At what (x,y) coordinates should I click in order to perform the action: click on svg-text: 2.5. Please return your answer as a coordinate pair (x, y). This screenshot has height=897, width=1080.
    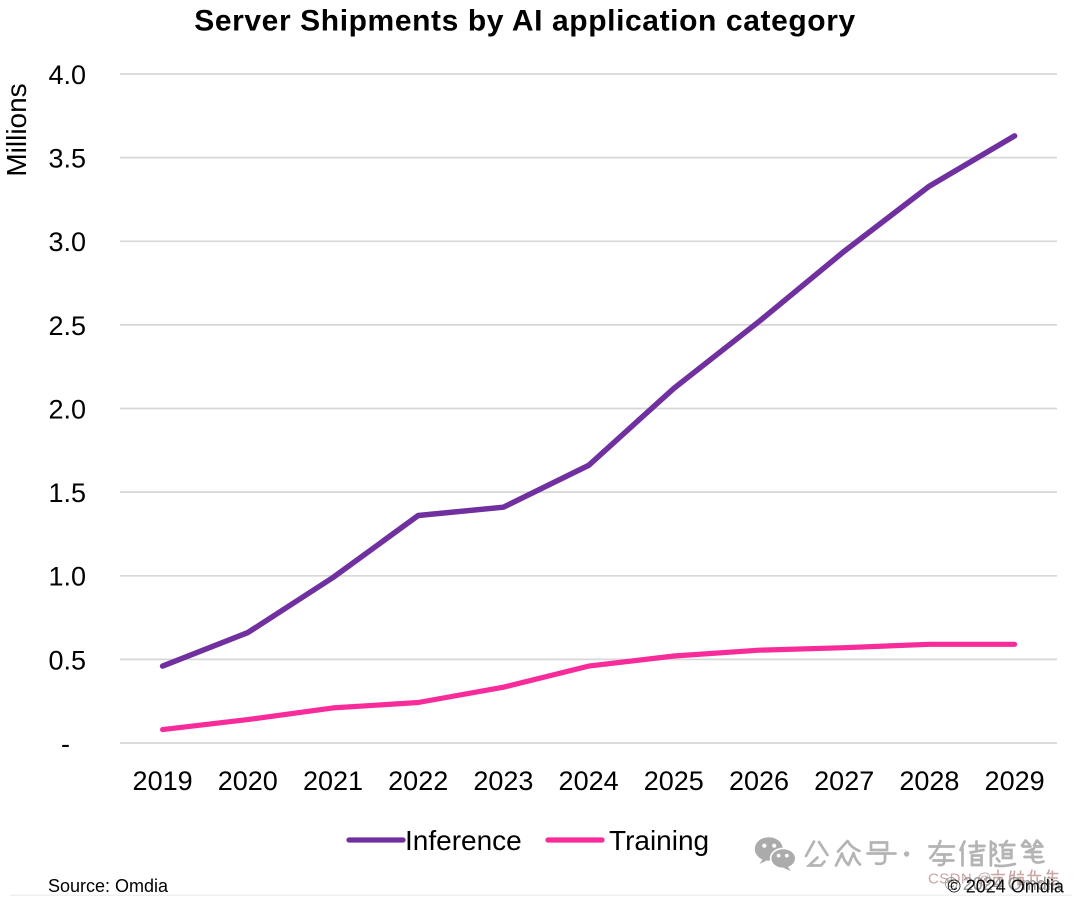
    Looking at the image, I should click on (67, 326).